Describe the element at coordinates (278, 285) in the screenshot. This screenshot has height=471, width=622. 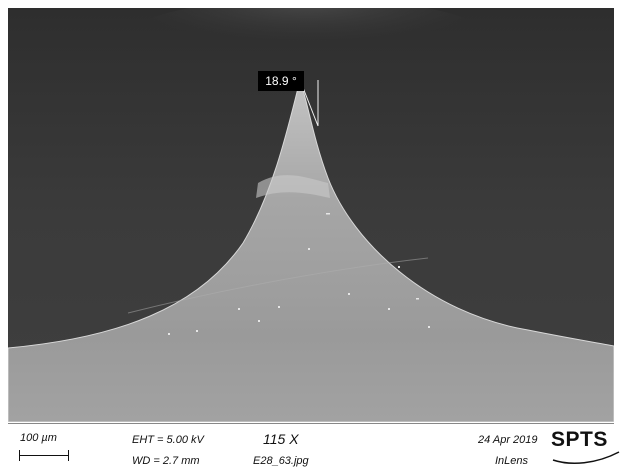
I see `surface-line` at that location.